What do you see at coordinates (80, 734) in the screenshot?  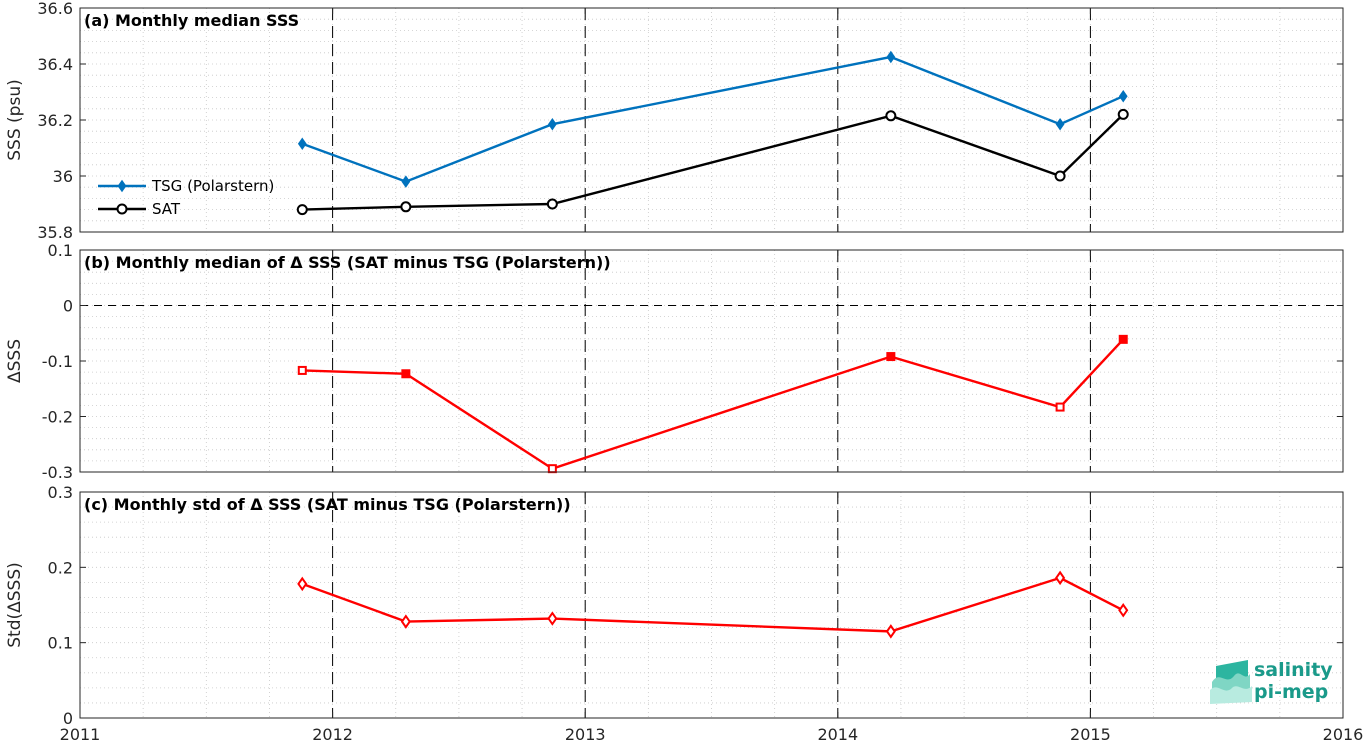 I see `x-tick-label: 2011` at bounding box center [80, 734].